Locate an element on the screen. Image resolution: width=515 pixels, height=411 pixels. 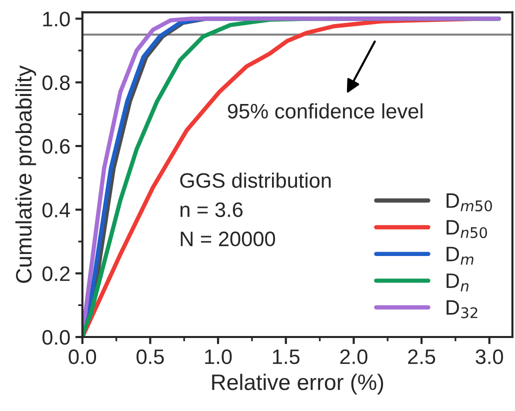
x-tick-label: 0.5 is located at coordinates (150, 356).